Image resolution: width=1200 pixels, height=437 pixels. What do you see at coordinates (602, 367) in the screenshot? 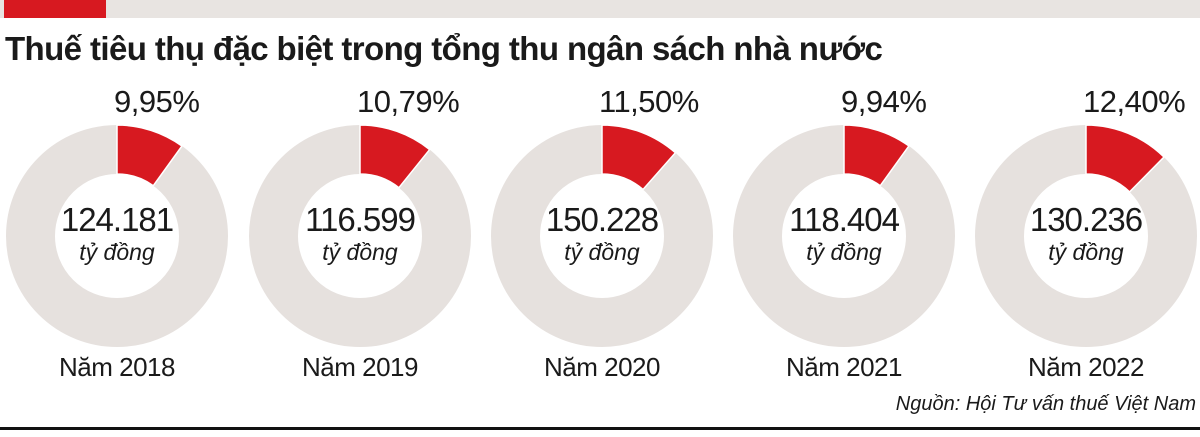
I see `year-label: Năm 2020` at bounding box center [602, 367].